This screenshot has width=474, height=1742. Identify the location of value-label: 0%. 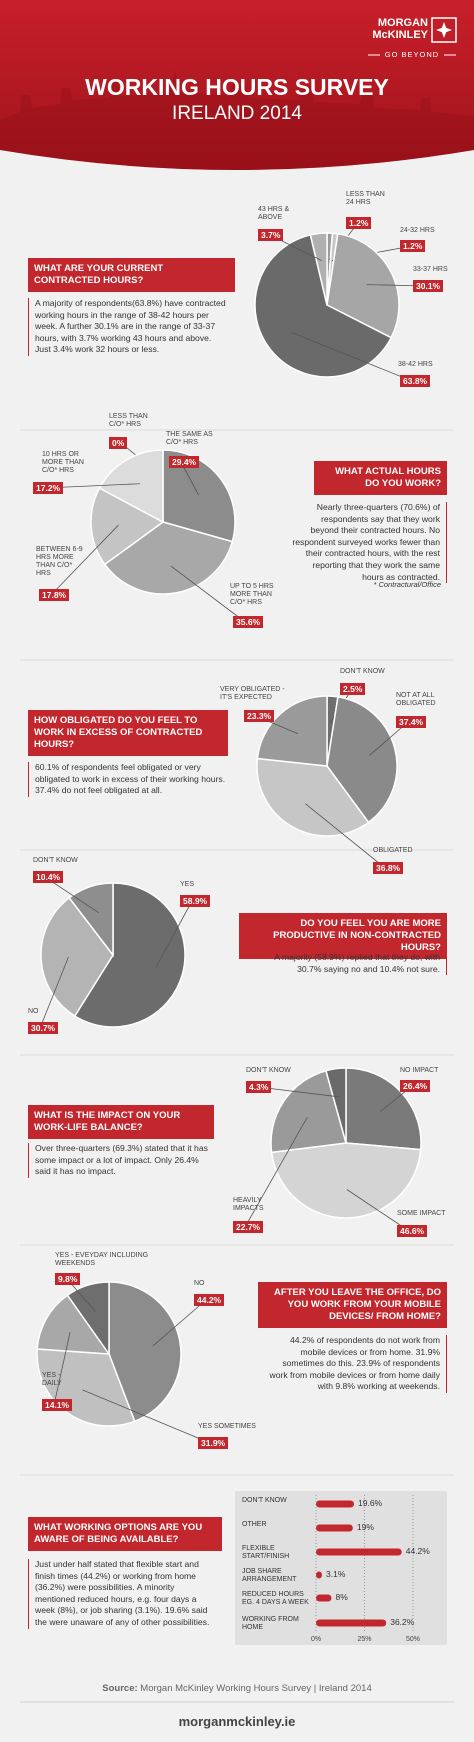
(118, 443).